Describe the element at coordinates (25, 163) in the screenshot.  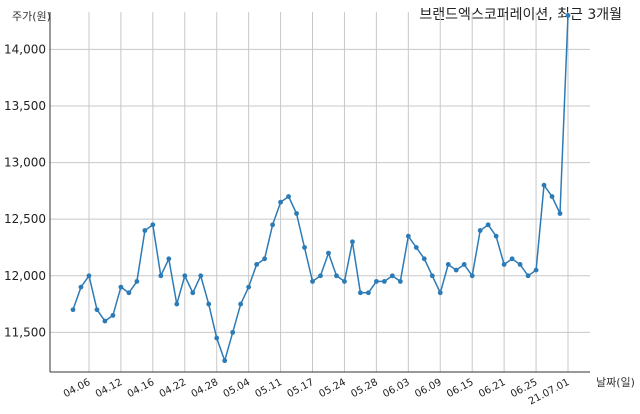
I see `y-tick-label: 13,000` at that location.